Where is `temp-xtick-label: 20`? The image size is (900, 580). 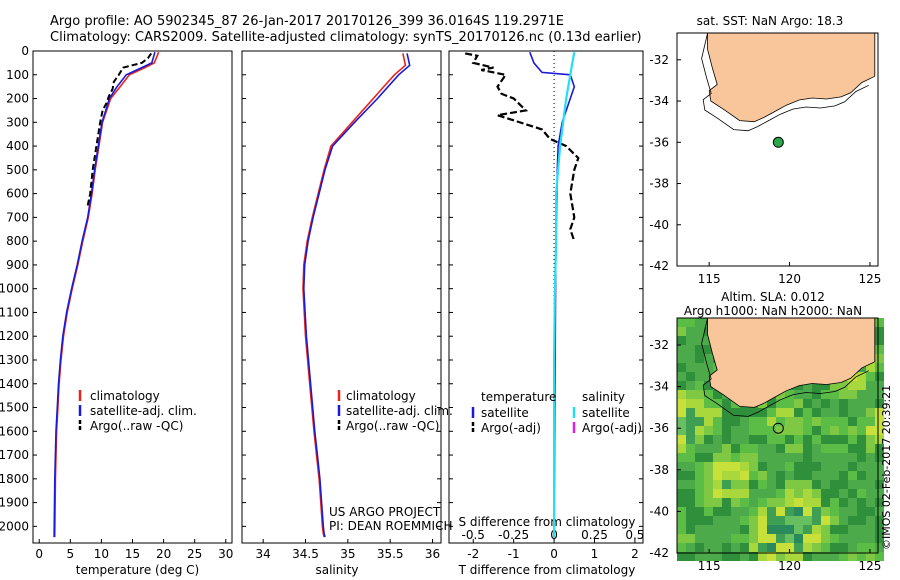
temp-xtick-label: 20 is located at coordinates (163, 554).